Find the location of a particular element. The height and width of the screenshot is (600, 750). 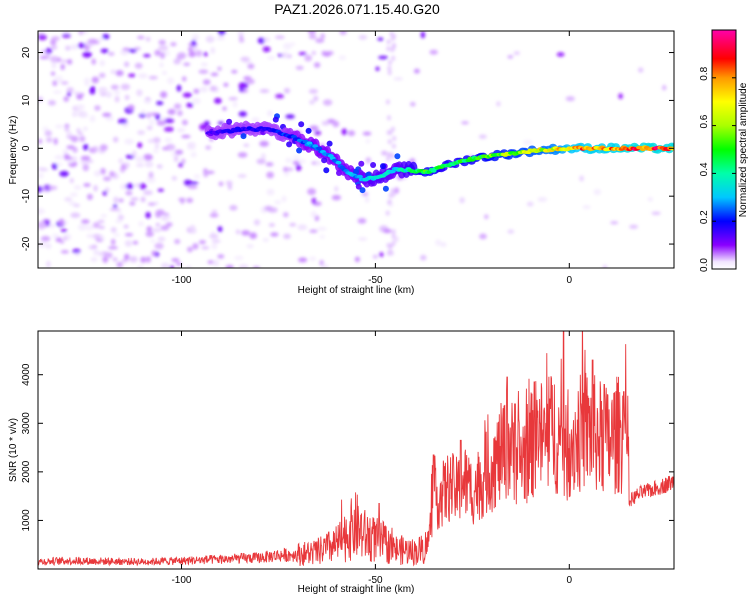

snr-y-tick-label: 1000 is located at coordinates (26, 520).